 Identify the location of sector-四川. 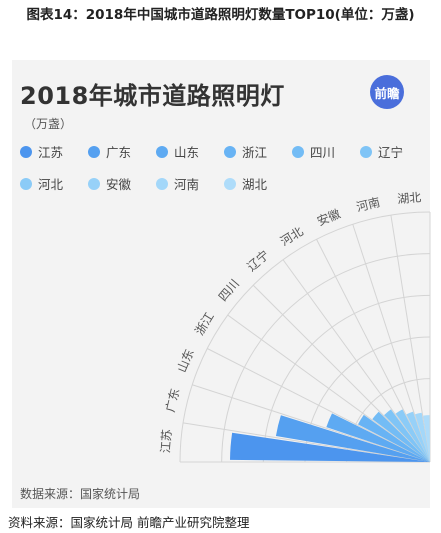
(401, 436).